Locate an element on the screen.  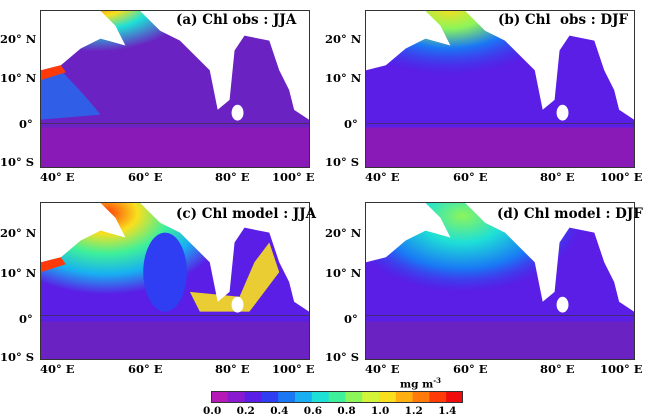
lon-tick-b-60e: 60° E is located at coordinates (470, 177).